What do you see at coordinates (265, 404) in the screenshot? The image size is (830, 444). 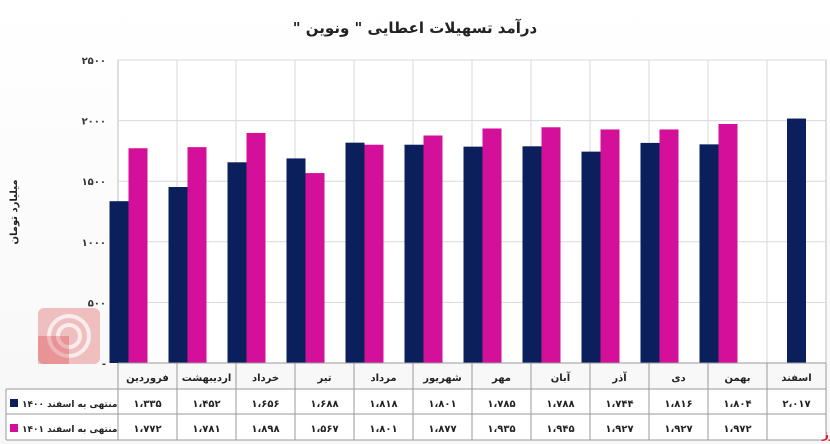 I see `data-label-series-1: ۱،۶۵۶` at bounding box center [265, 404].